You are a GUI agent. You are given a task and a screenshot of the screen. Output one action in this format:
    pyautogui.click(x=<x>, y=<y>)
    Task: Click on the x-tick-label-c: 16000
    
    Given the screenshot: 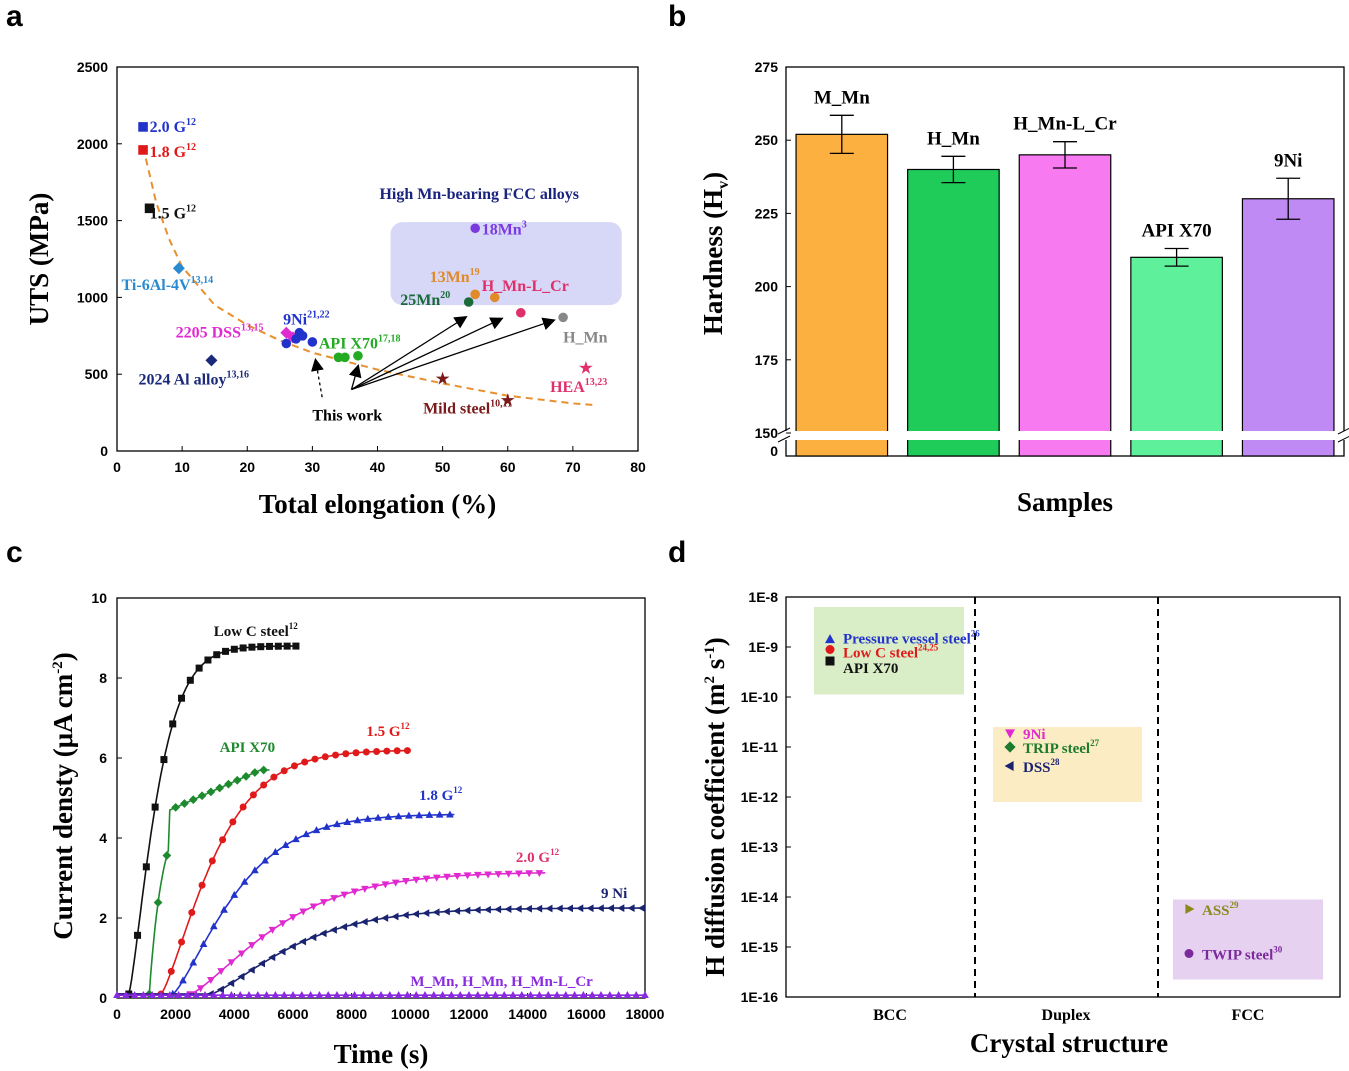 What is the action you would take?
    pyautogui.click(x=586, y=1014)
    